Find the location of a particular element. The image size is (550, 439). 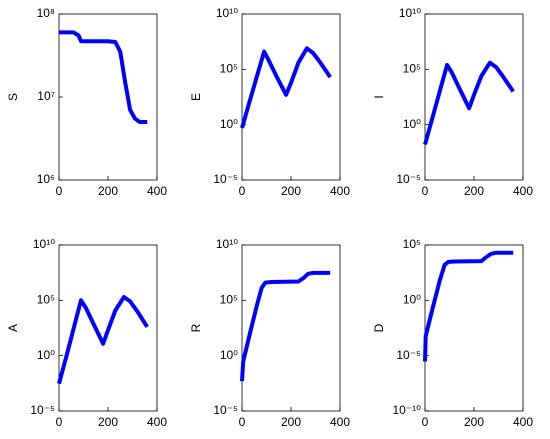

y-tick-label: 10⁸ is located at coordinates (46, 13).